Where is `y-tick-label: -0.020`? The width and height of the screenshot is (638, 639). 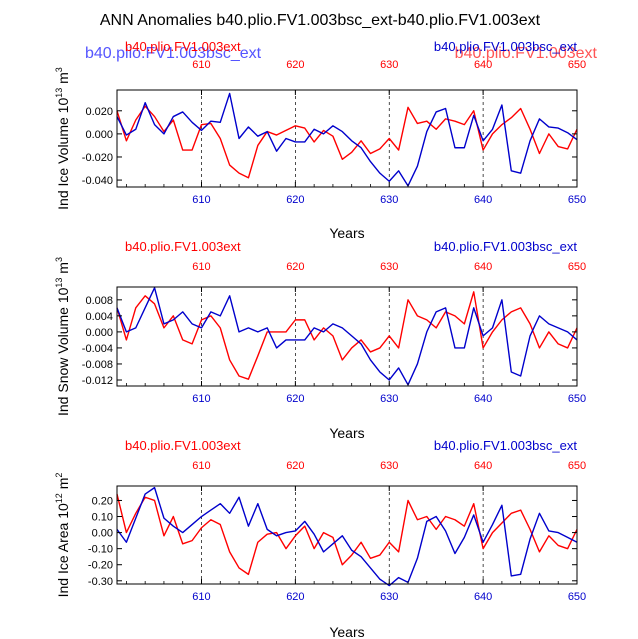
y-tick-label: -0.020 is located at coordinates (97, 158).